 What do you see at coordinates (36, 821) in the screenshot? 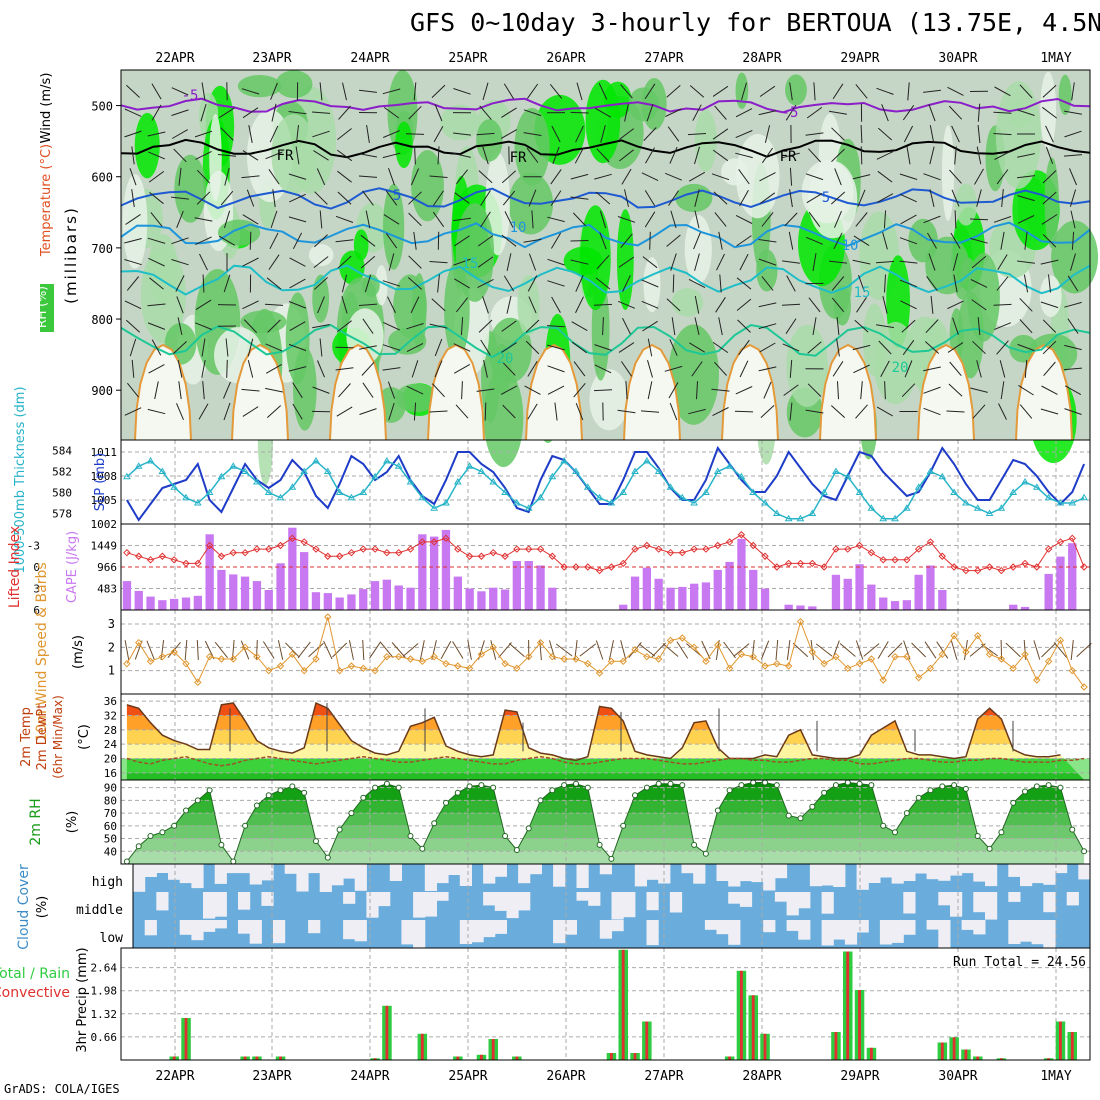
I see `rh-axis-label: 2m RH` at bounding box center [36, 821].